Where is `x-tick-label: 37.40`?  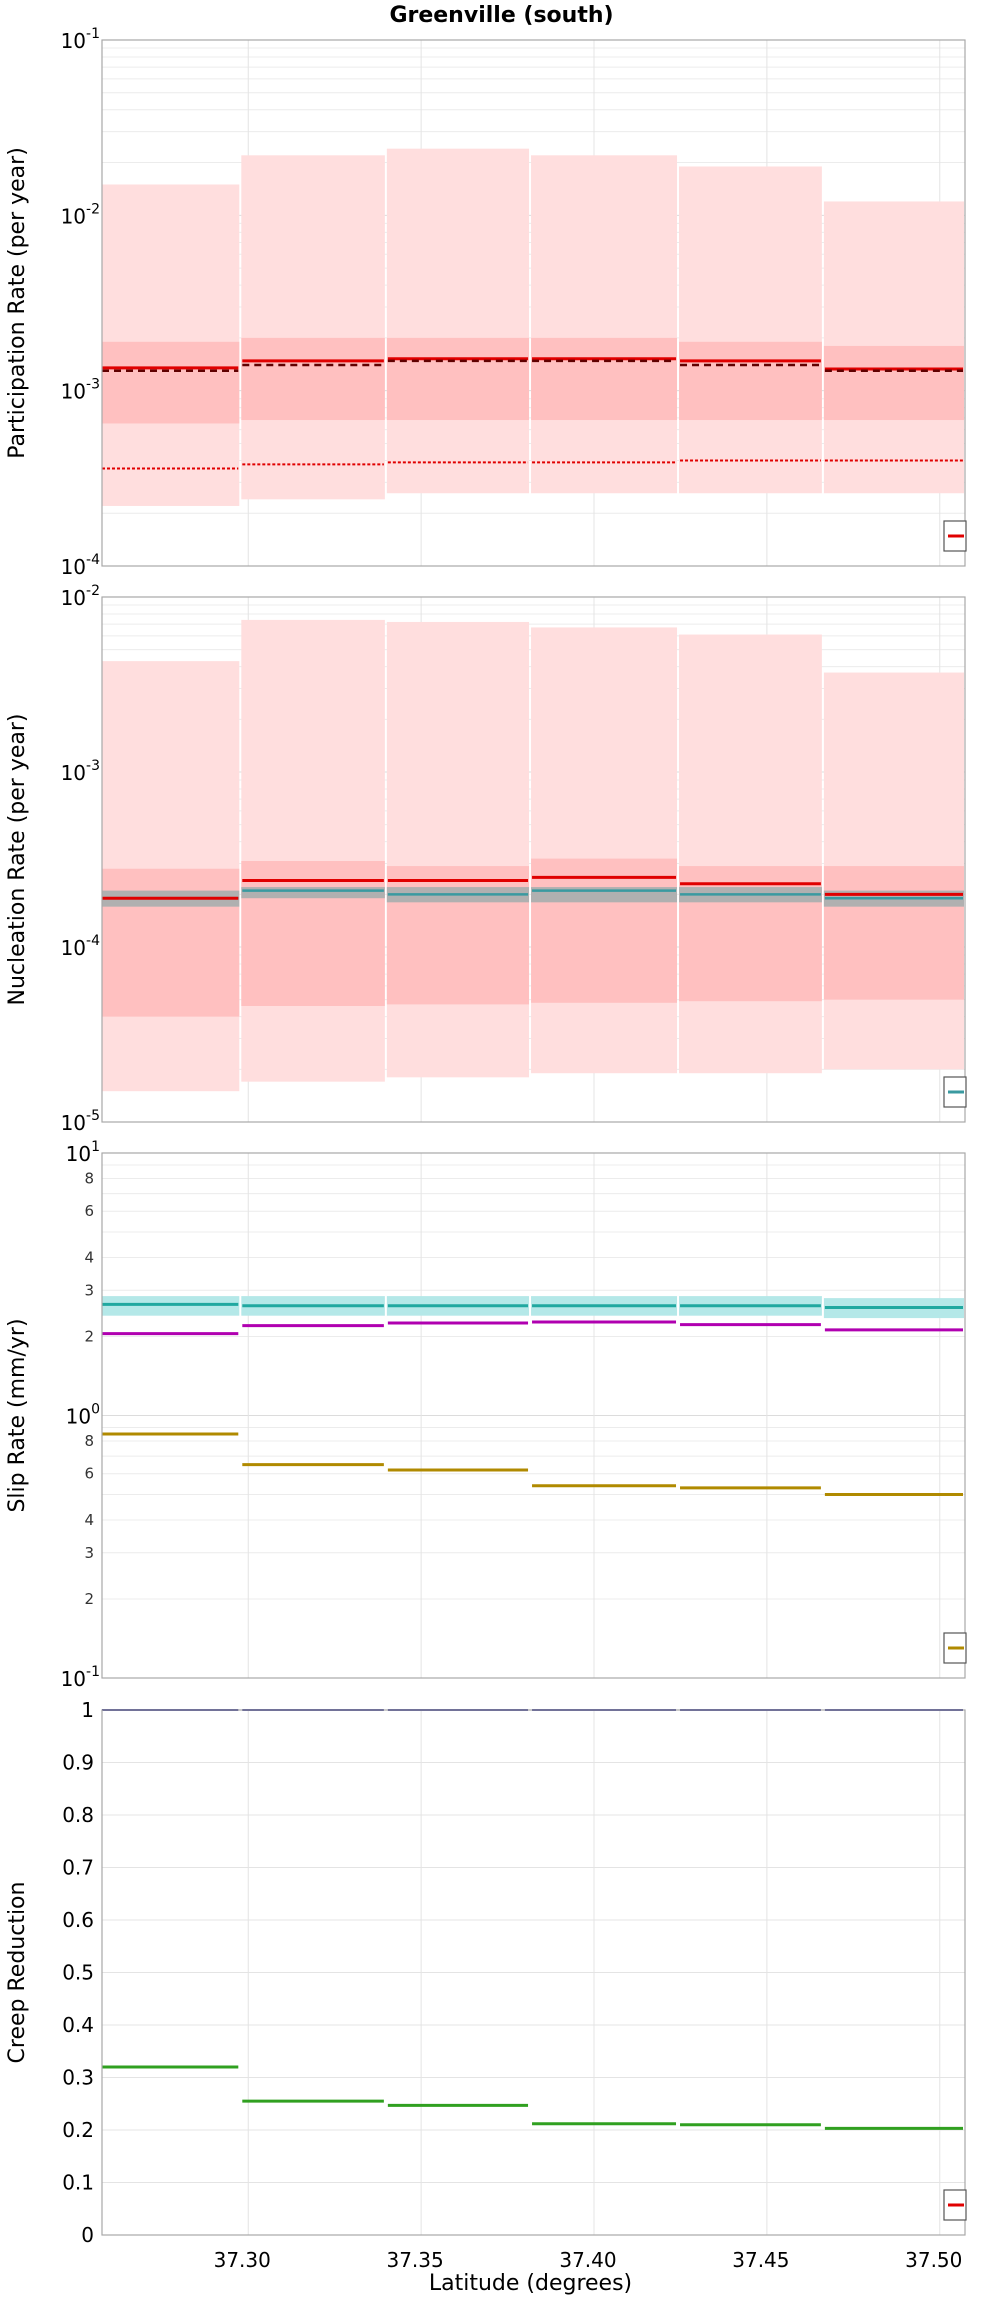
x-tick-label: 37.40 is located at coordinates (587, 2260).